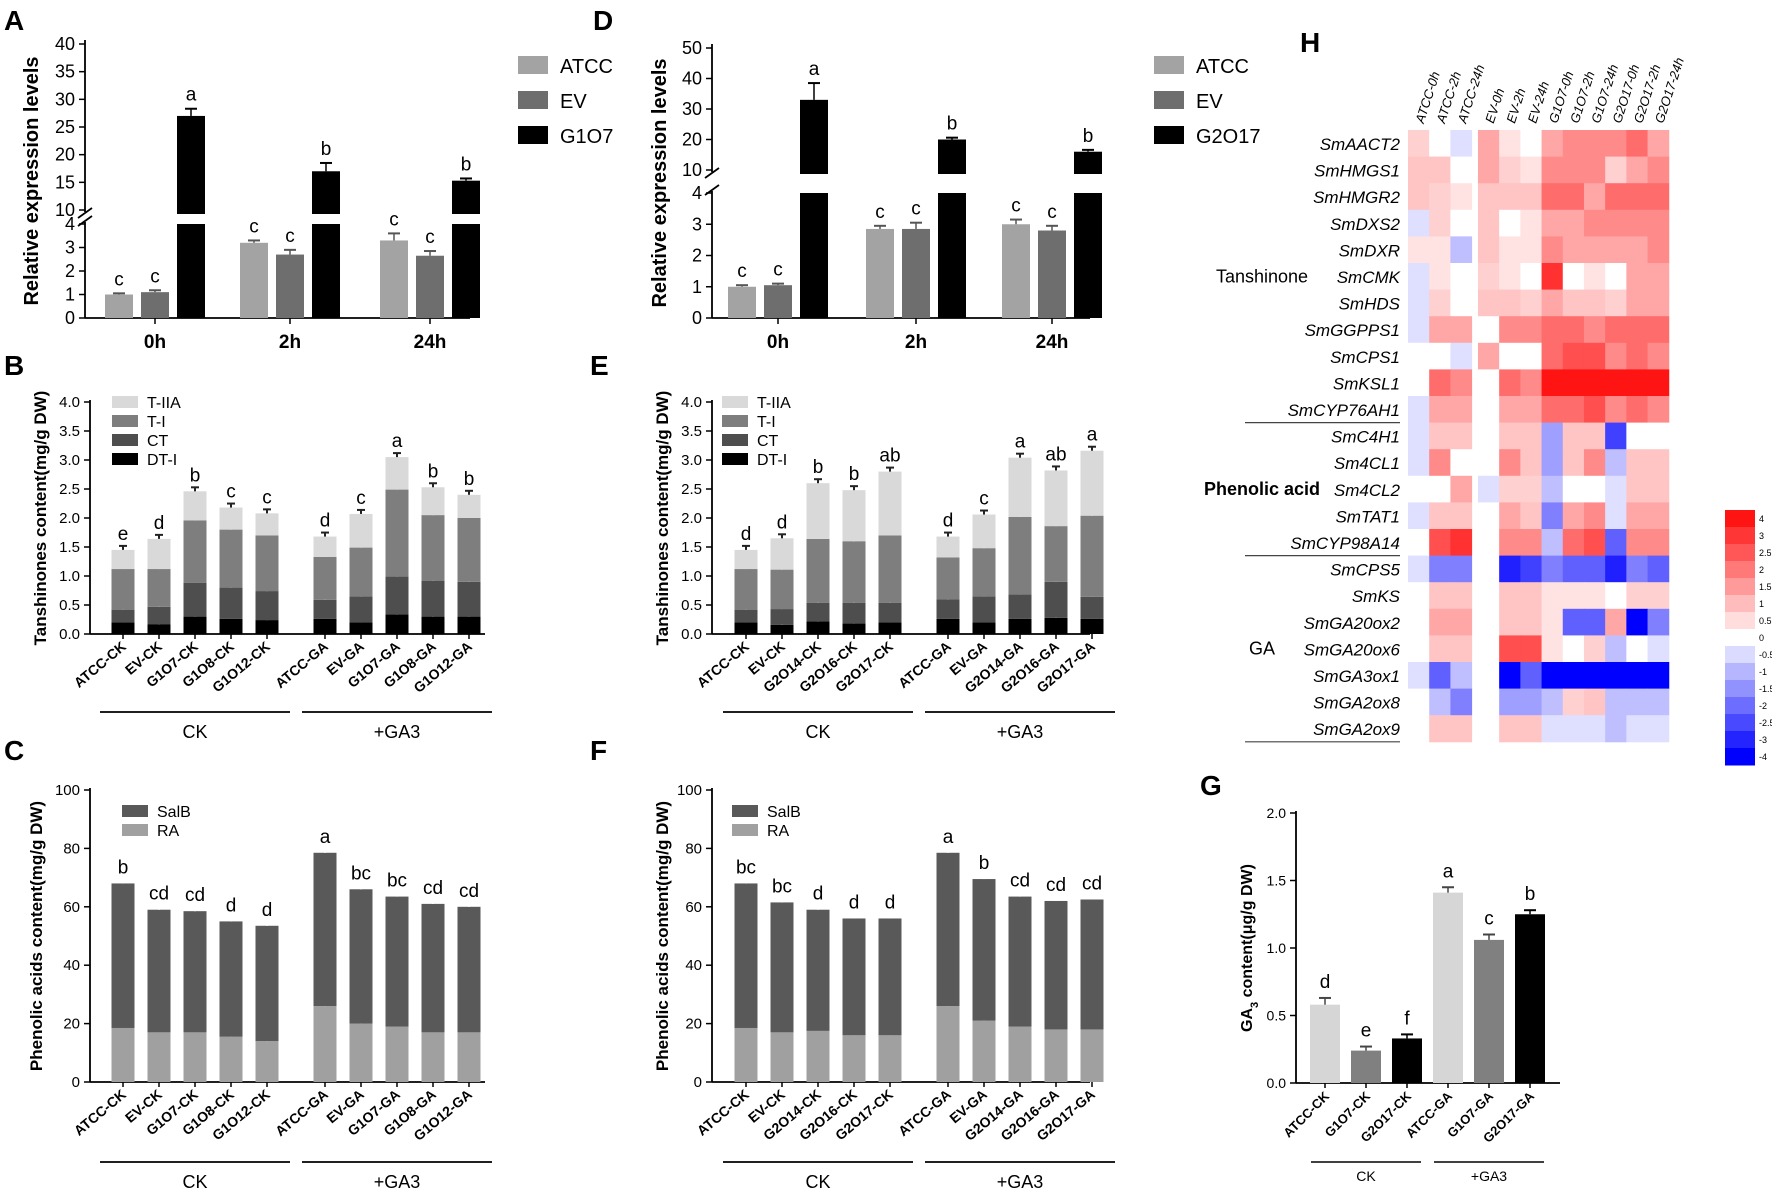 This screenshot has width=1772, height=1190. What do you see at coordinates (433, 1057) in the screenshot?
I see `bar-RA-G1O8-GA` at bounding box center [433, 1057].